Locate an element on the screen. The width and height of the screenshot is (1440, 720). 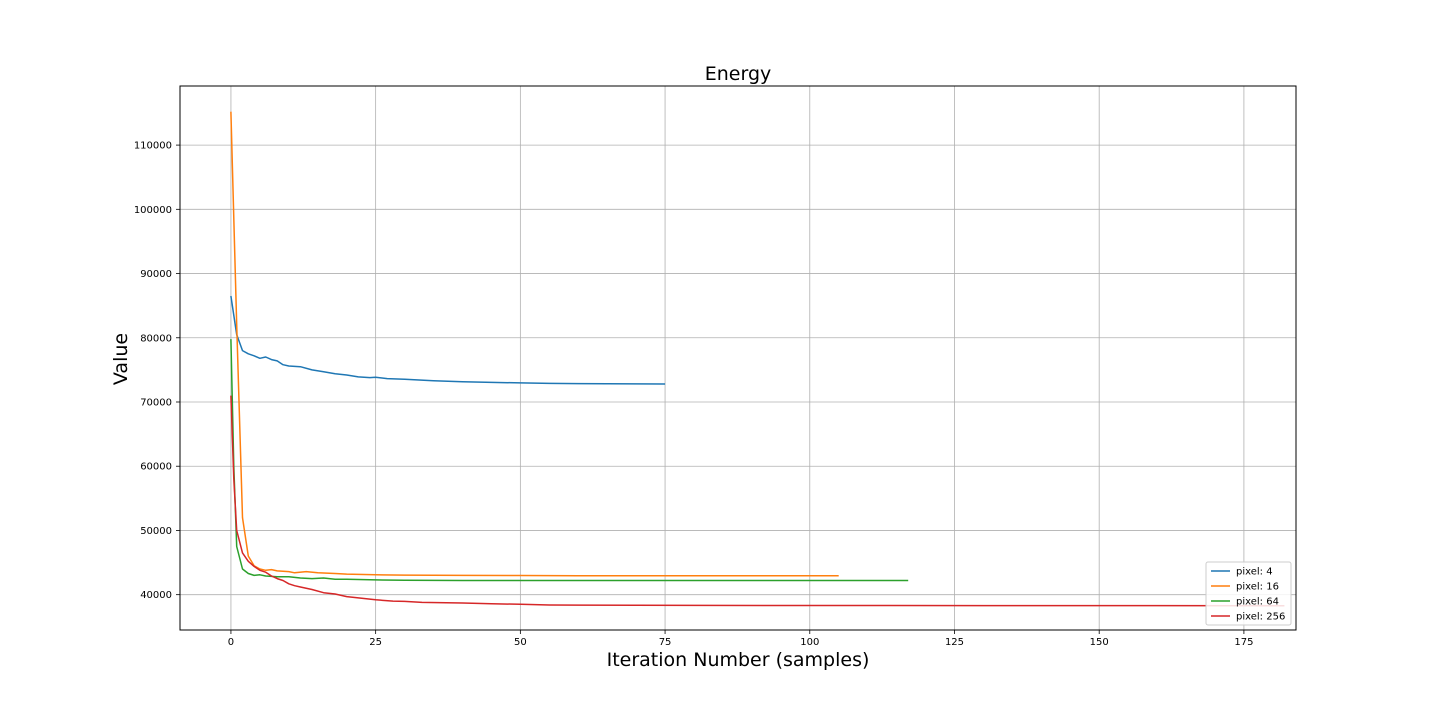
y-axis-label: Value is located at coordinates (121, 359).